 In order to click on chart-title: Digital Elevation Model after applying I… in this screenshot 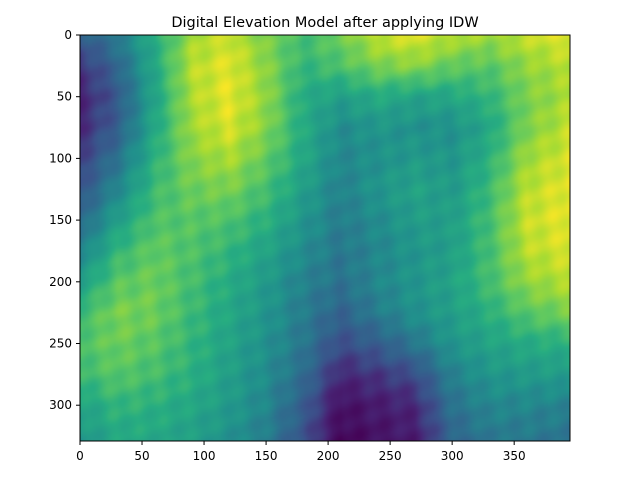, I will do `click(324, 23)`.